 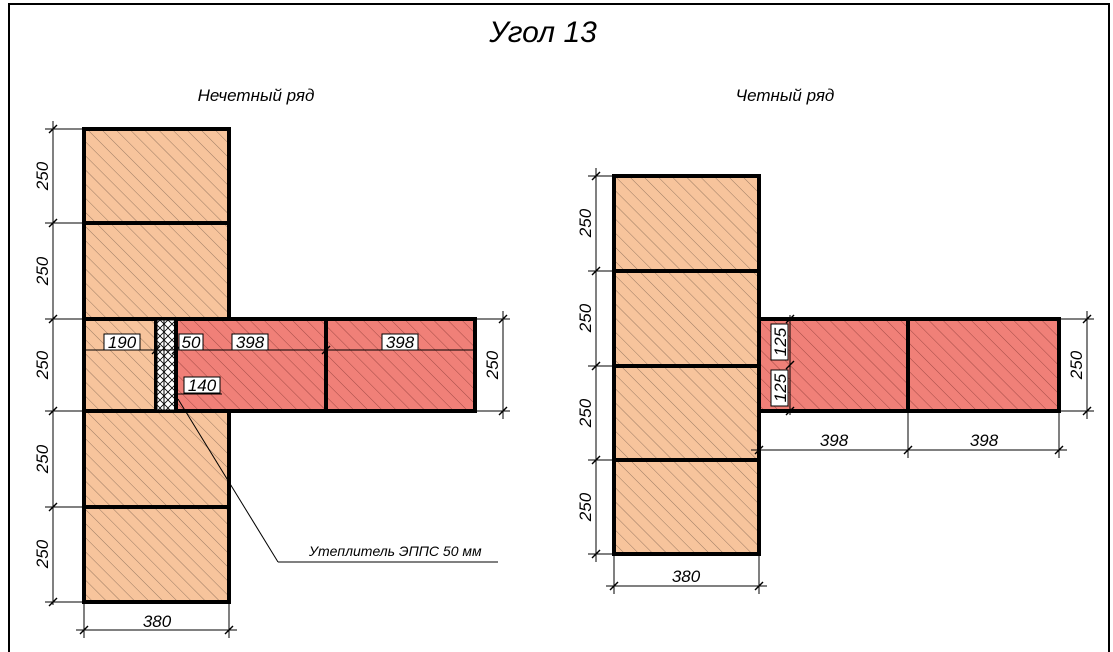 I want to click on odd-right-dim, so click(x=492, y=365).